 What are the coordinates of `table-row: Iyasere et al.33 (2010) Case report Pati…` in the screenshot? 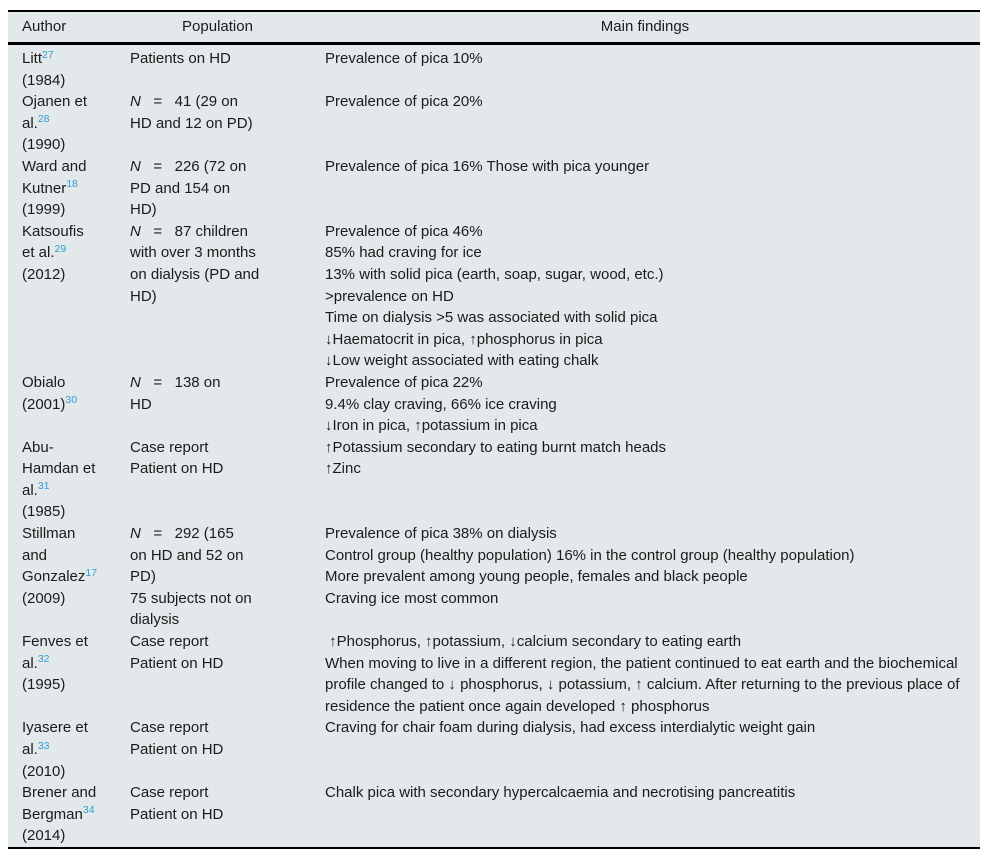 It's located at (494, 749).